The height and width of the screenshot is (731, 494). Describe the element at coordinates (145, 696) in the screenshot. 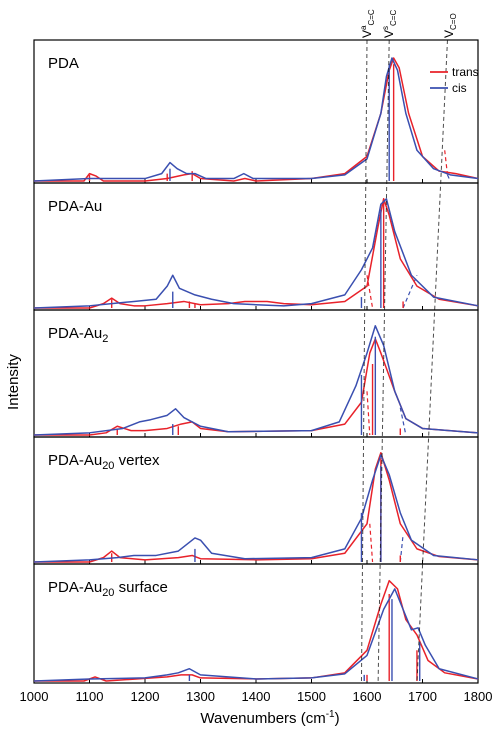

I see `x-tick-label: 1200` at that location.